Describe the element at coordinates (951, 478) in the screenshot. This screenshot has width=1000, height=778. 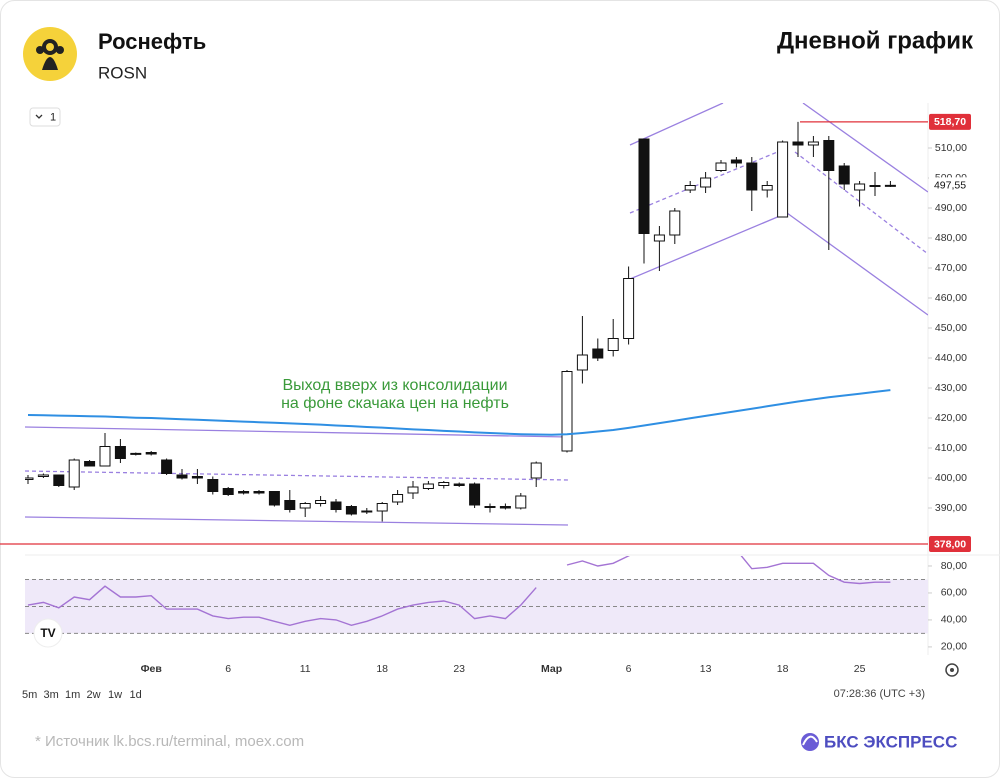
I see `y-tick-label: 400,00` at that location.